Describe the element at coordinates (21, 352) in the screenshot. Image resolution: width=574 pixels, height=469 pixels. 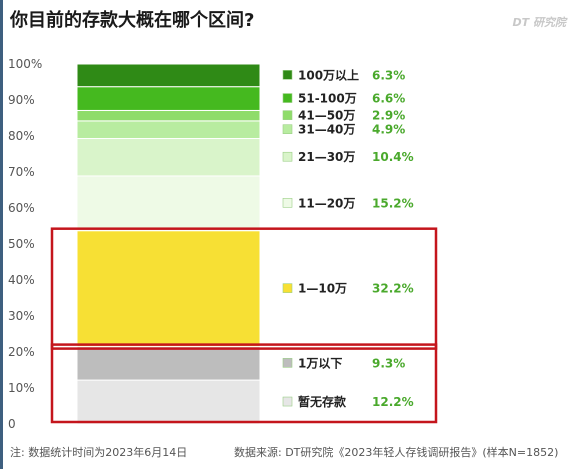
I see `y-tick-label: 20%` at that location.